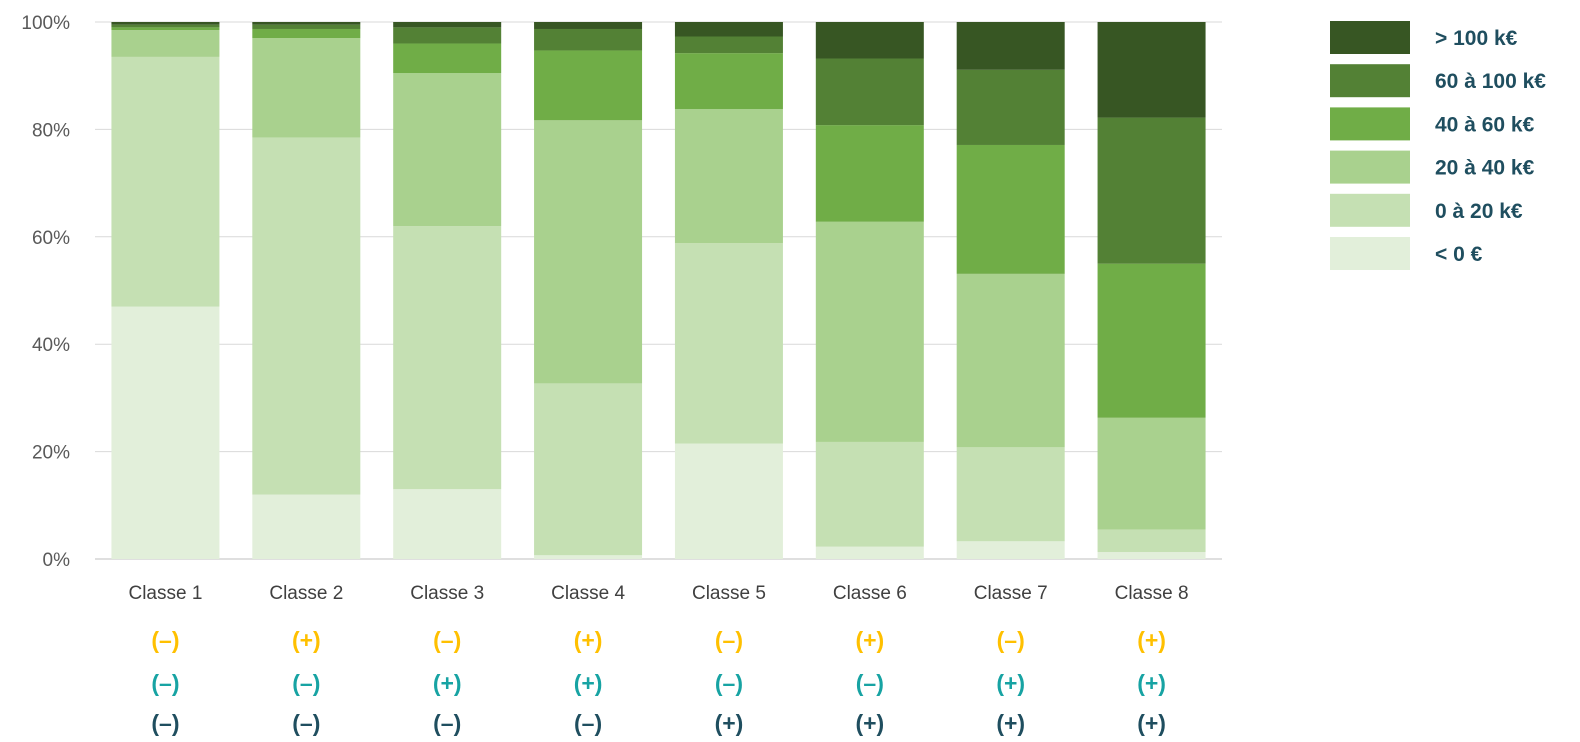 This screenshot has height=742, width=1580. I want to click on y-tick-label: 60%, so click(51, 238).